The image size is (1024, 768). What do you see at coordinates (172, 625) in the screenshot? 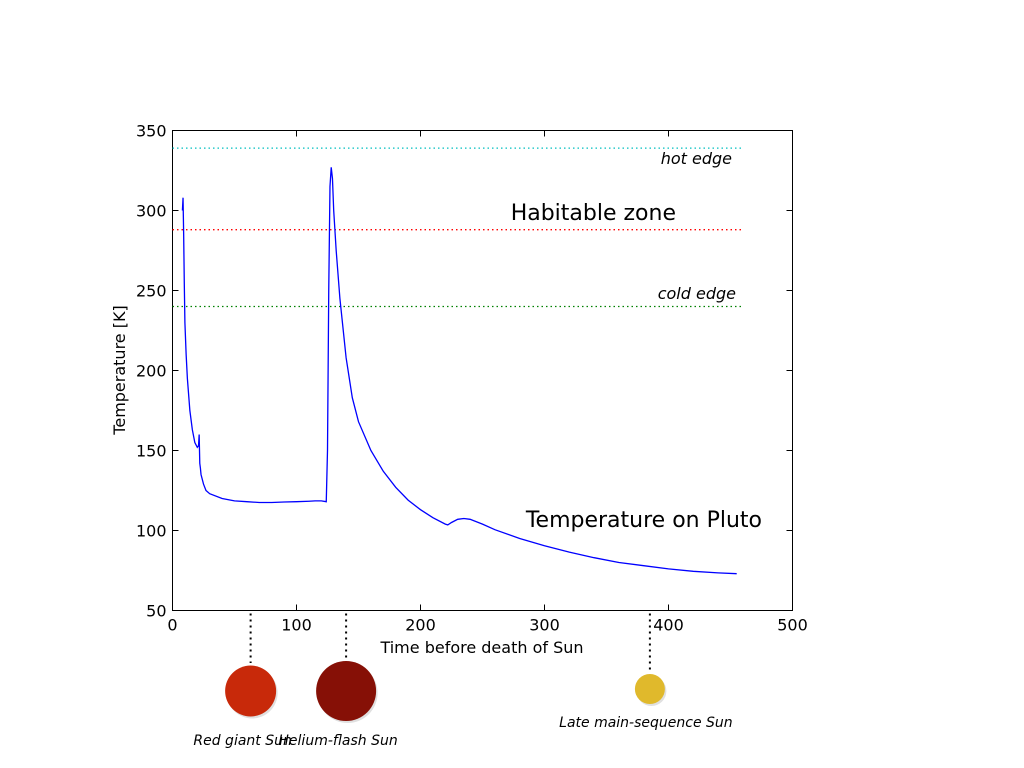
I see `x-tick-label: 0` at bounding box center [172, 625].